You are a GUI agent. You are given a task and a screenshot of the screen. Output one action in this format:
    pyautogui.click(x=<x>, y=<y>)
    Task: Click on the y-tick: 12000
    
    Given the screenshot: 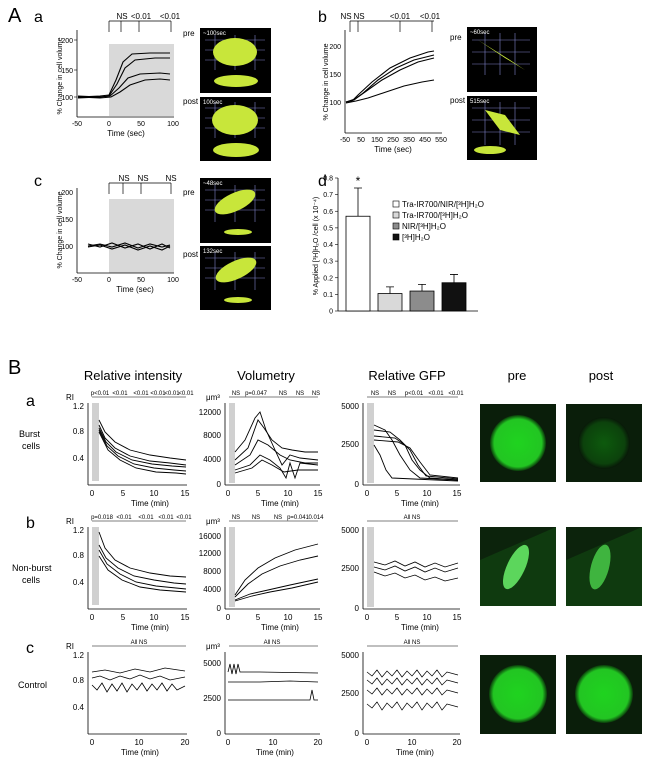 What is the action you would take?
    pyautogui.click(x=210, y=412)
    